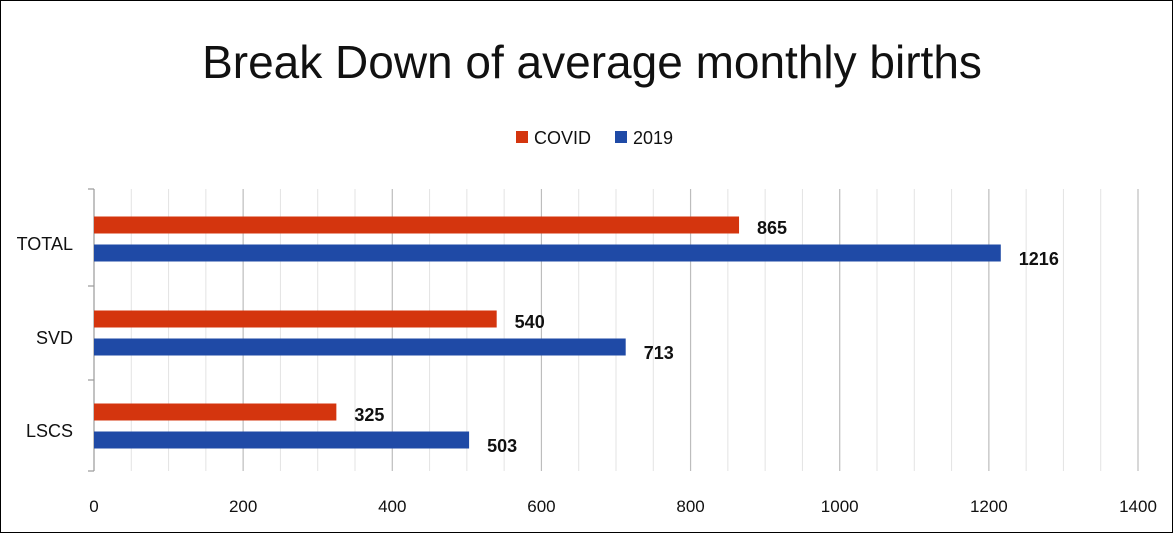 This screenshot has width=1173, height=533. What do you see at coordinates (772, 228) in the screenshot?
I see `data-label-total-covid: 865` at bounding box center [772, 228].